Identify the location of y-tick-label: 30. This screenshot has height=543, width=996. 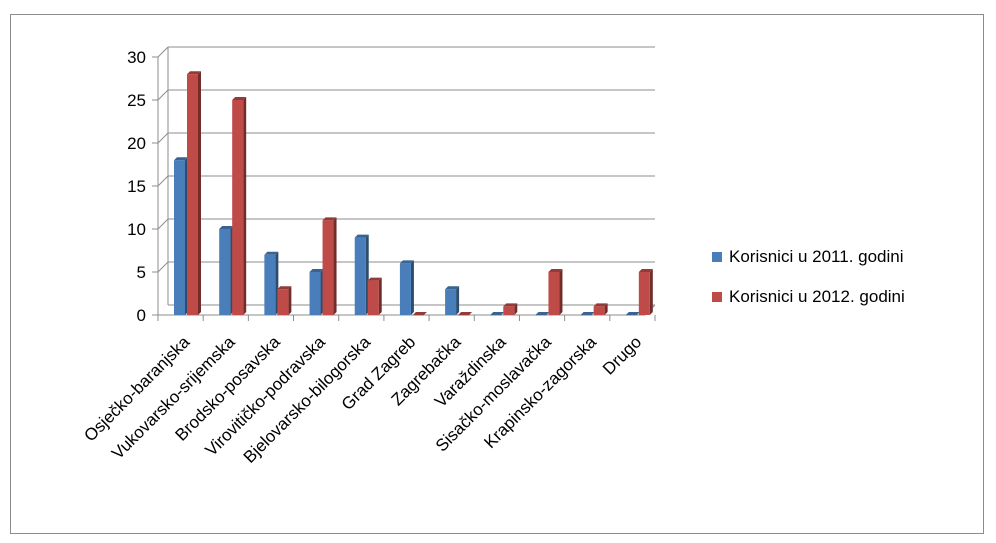
(136, 57).